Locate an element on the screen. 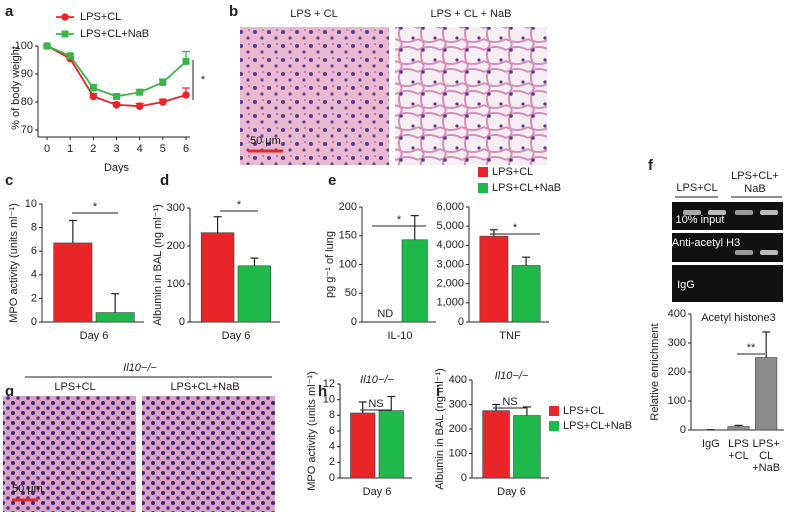  y-axis-label: pg g⁻¹ of lung is located at coordinates (330, 264).